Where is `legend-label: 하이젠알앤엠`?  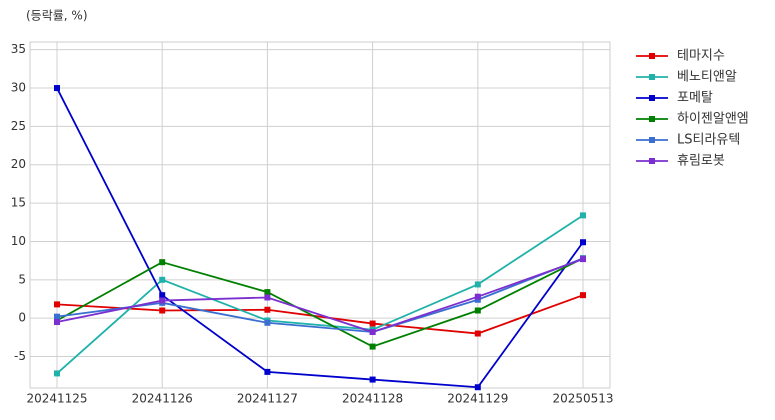 legend-label: 하이젠알앤엠 is located at coordinates (713, 119).